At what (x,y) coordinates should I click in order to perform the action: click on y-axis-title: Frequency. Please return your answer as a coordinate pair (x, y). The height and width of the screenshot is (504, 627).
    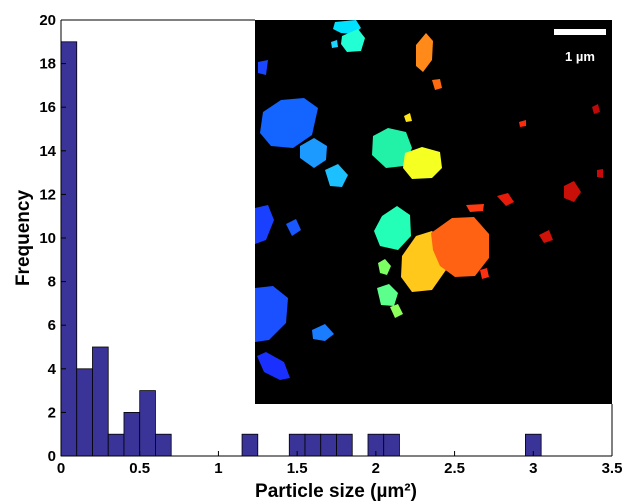
    Looking at the image, I should click on (23, 238).